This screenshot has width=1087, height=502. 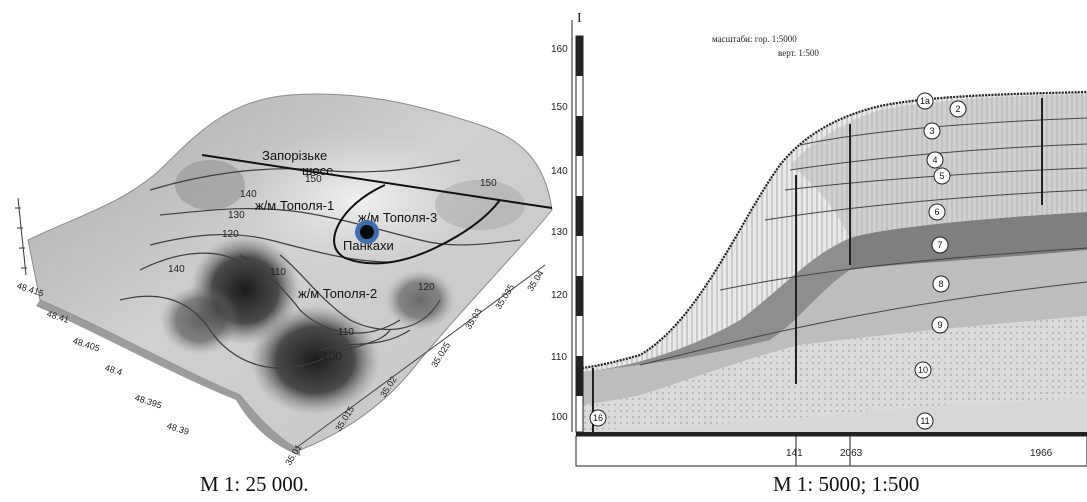 I want to click on lon-tick-35035: 35.035, so click(x=504, y=296).